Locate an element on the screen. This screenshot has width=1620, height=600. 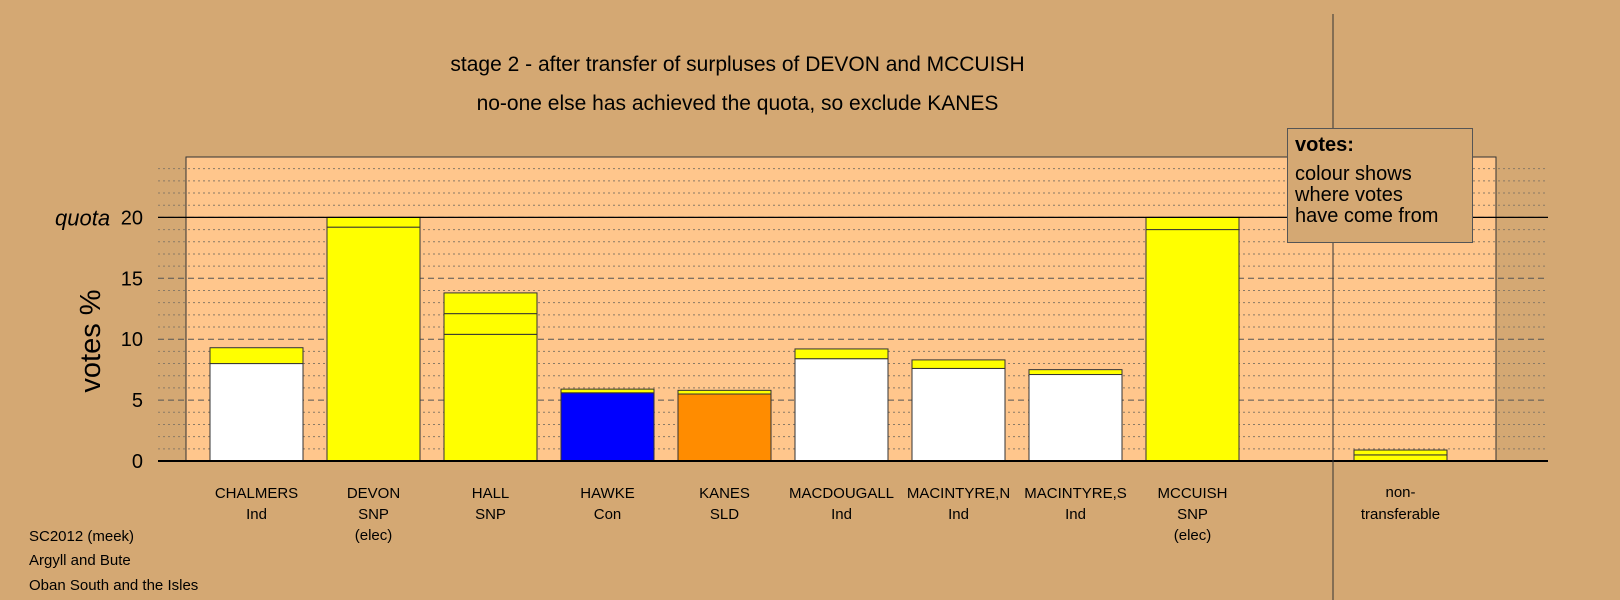
candidate-name-label: KANES is located at coordinates (724, 493).